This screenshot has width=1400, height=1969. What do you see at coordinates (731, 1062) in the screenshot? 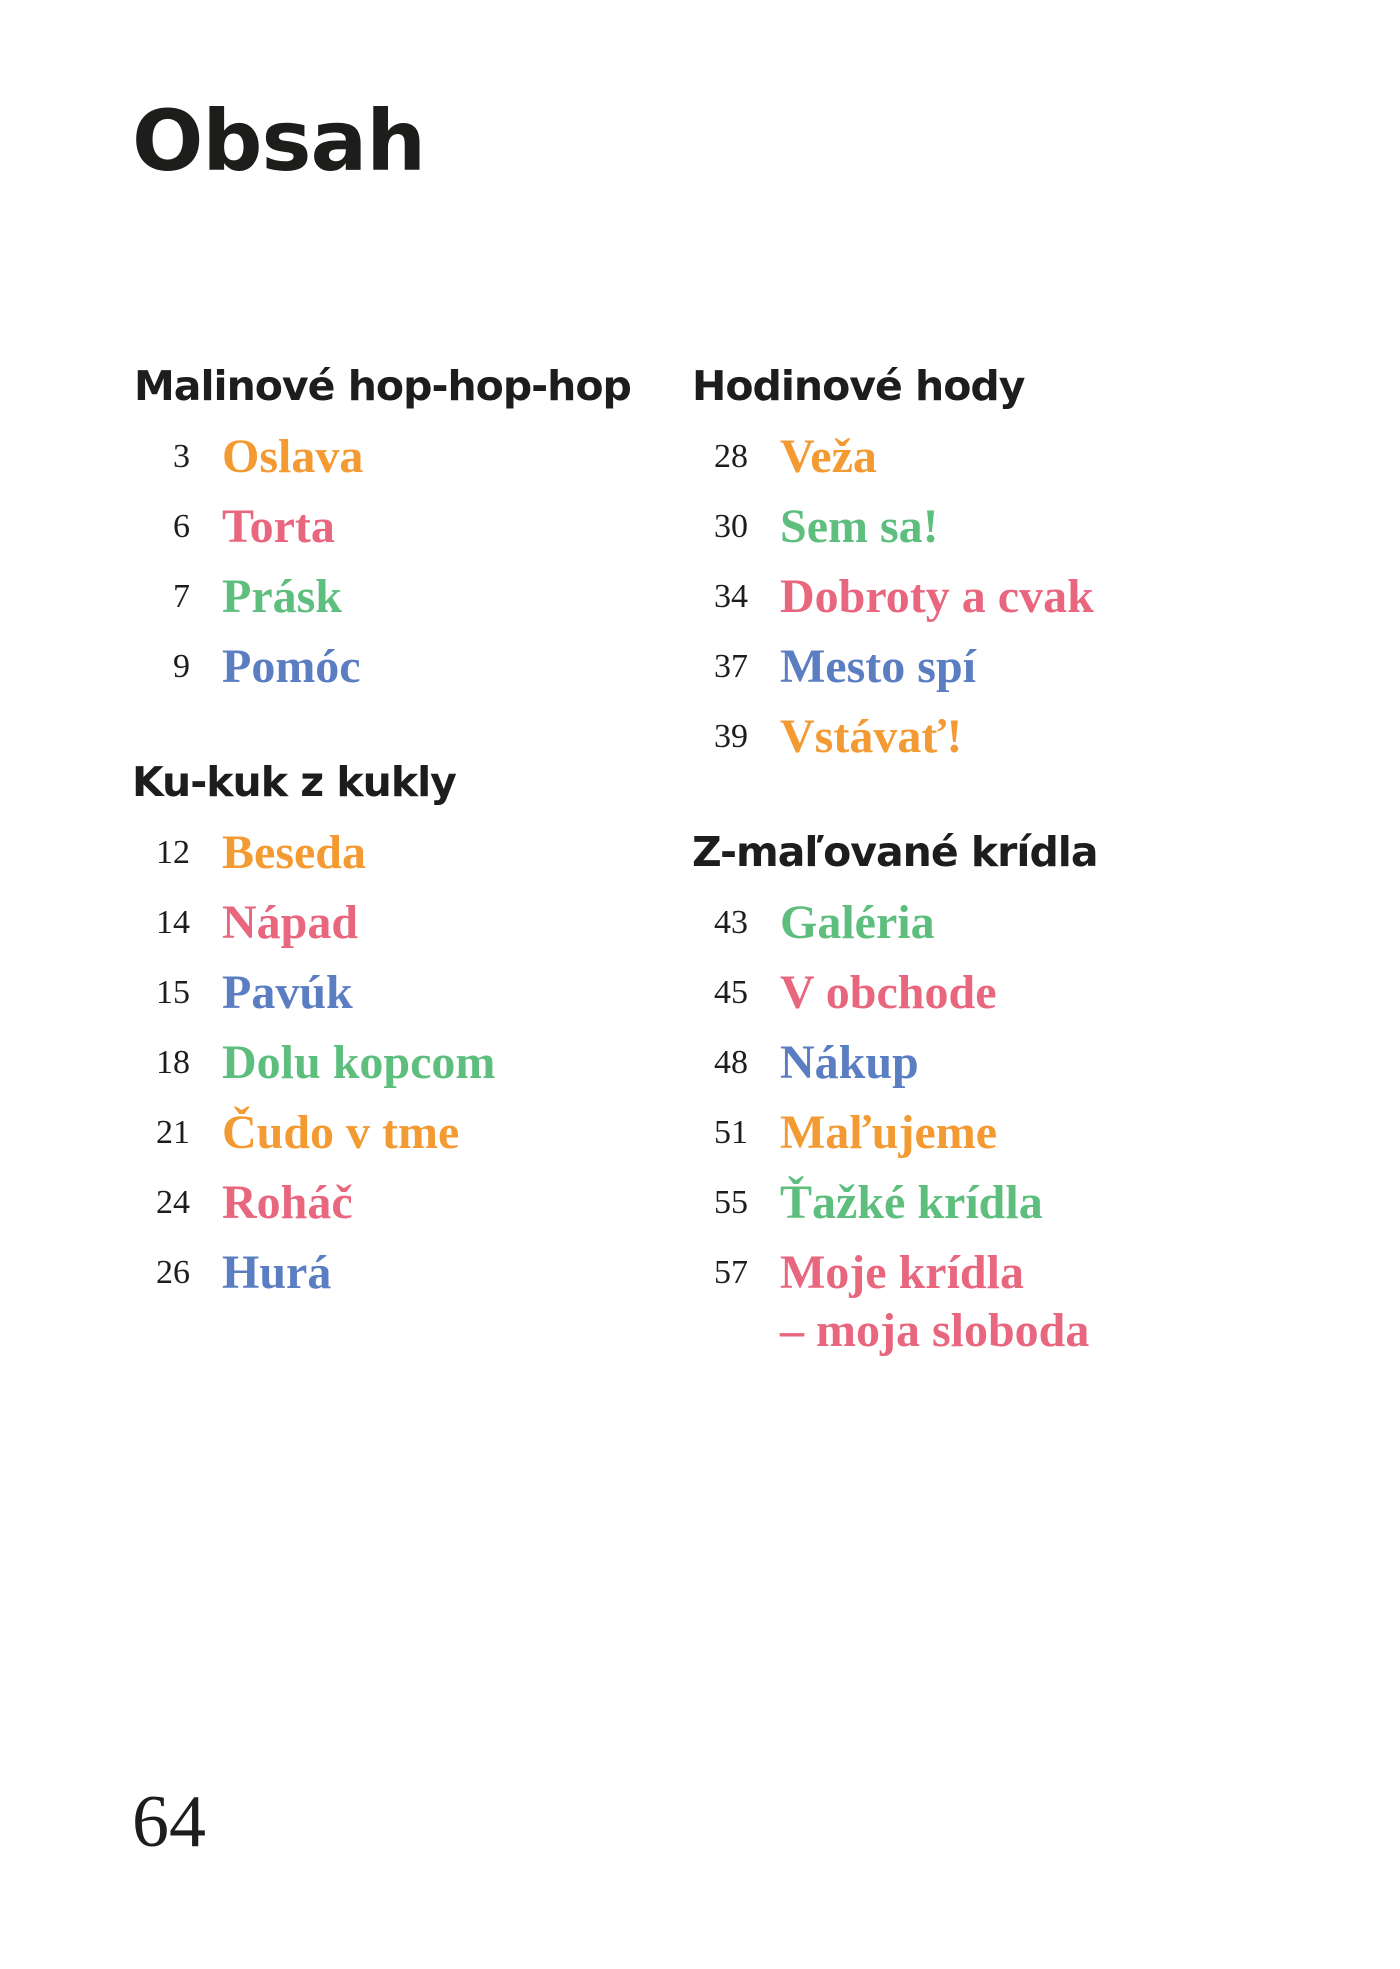
I see `toc-page-number: 48` at bounding box center [731, 1062].